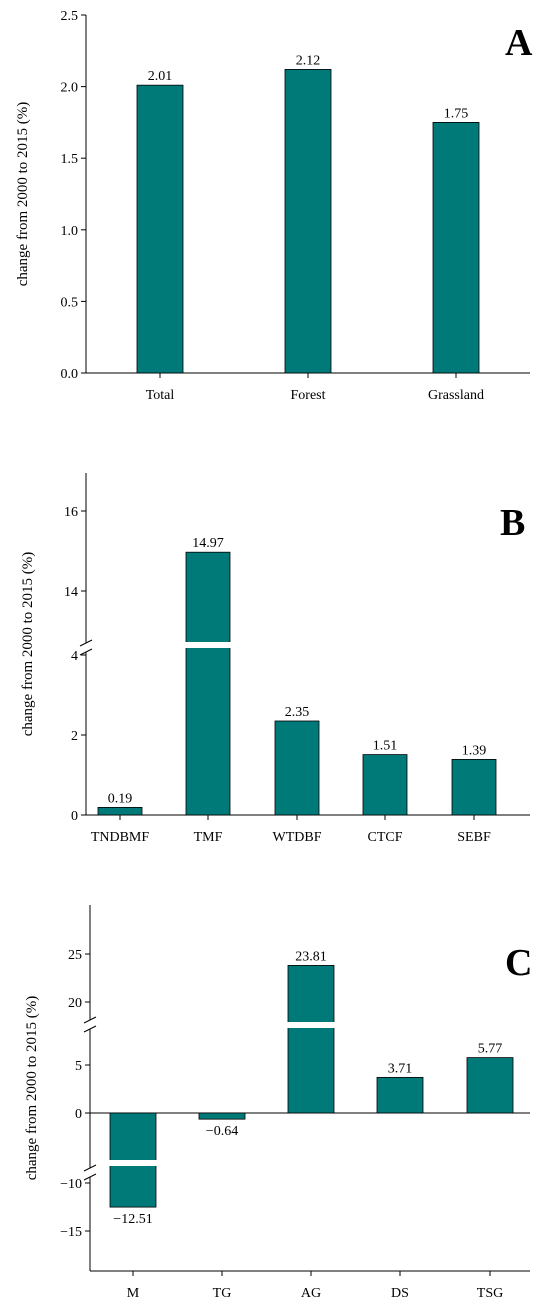 The image size is (550, 1306). What do you see at coordinates (133, 1293) in the screenshot?
I see `panel-c-category-label-m: M` at bounding box center [133, 1293].